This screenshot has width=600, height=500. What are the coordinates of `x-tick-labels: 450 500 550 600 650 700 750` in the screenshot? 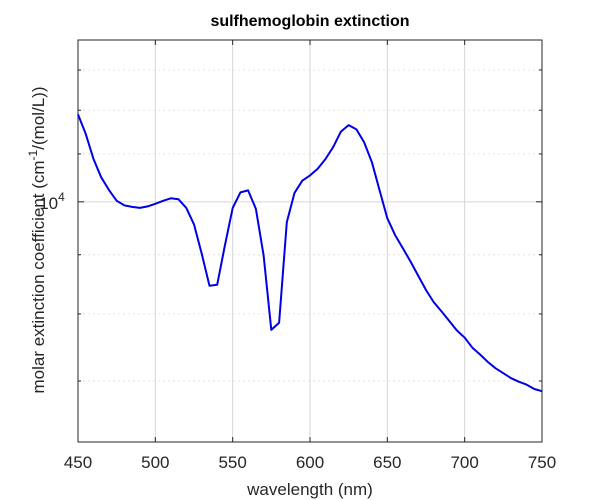 It's located at (310, 462).